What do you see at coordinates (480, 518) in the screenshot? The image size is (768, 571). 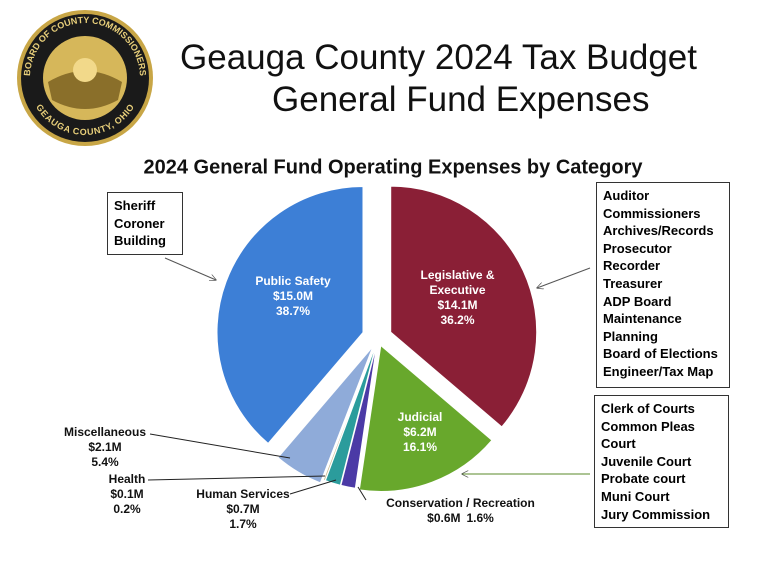 I see `percent-label: 1.6%` at bounding box center [480, 518].